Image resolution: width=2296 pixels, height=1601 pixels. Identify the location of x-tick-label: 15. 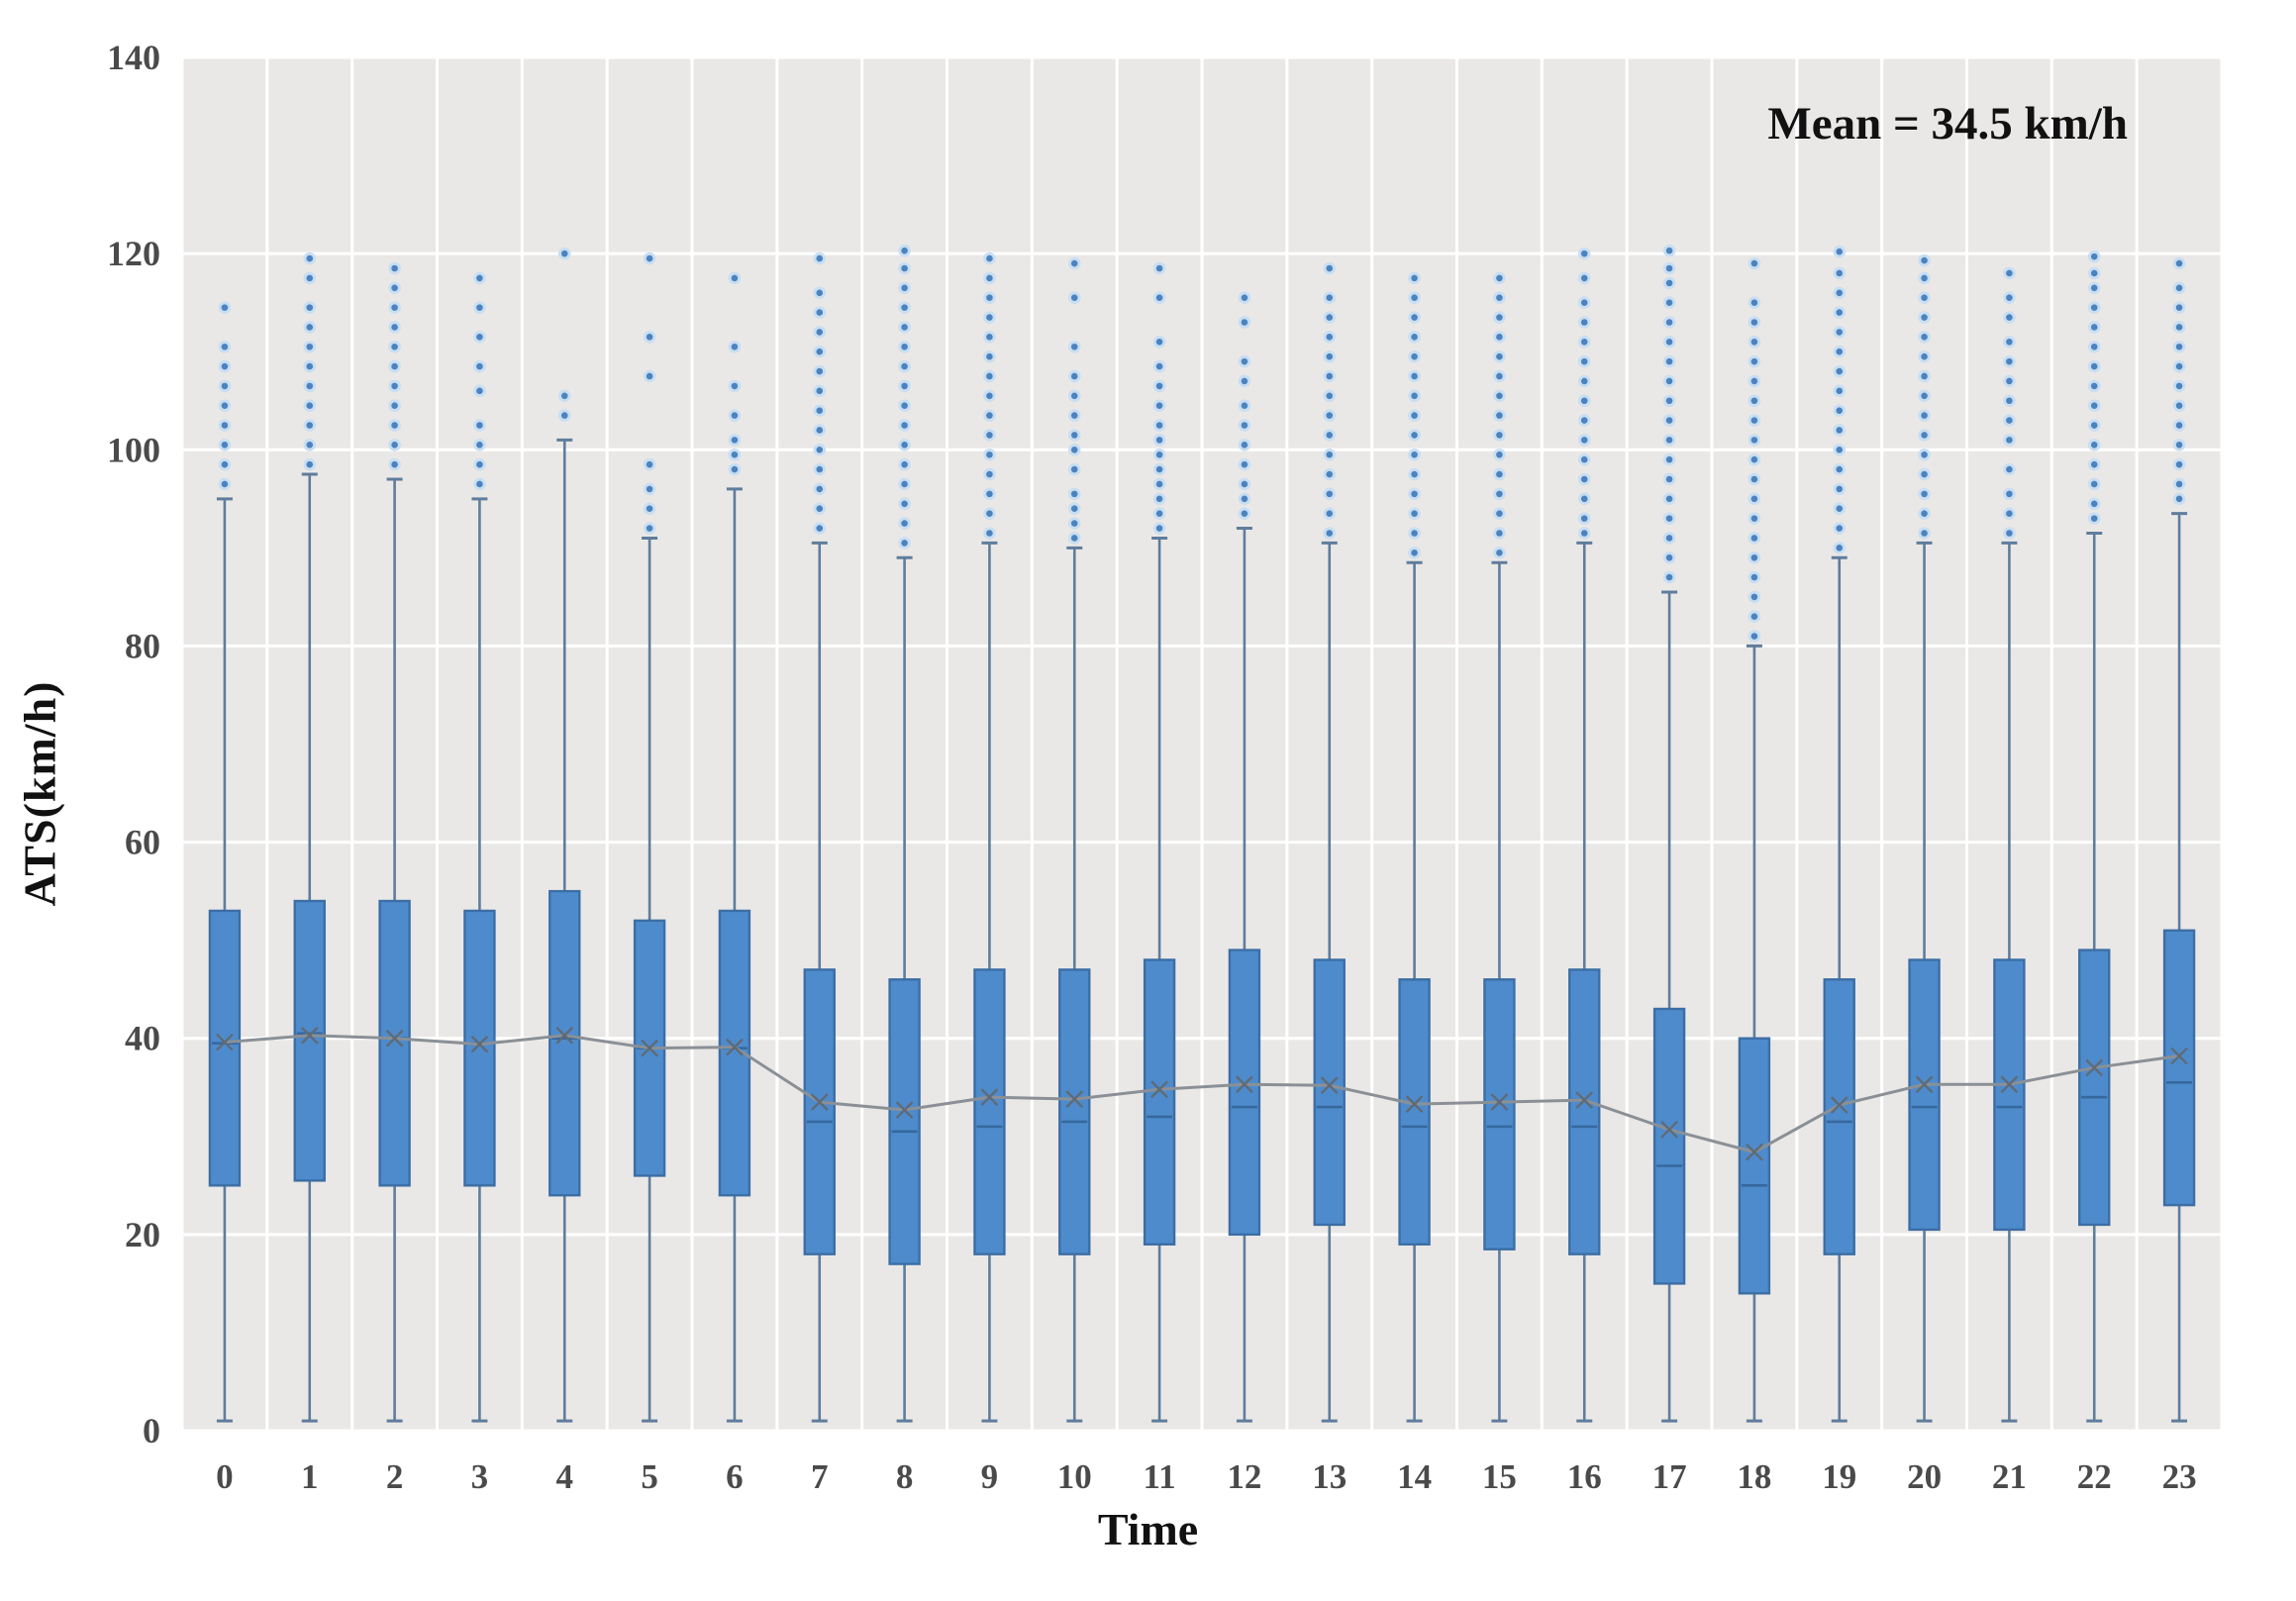
(1500, 1477).